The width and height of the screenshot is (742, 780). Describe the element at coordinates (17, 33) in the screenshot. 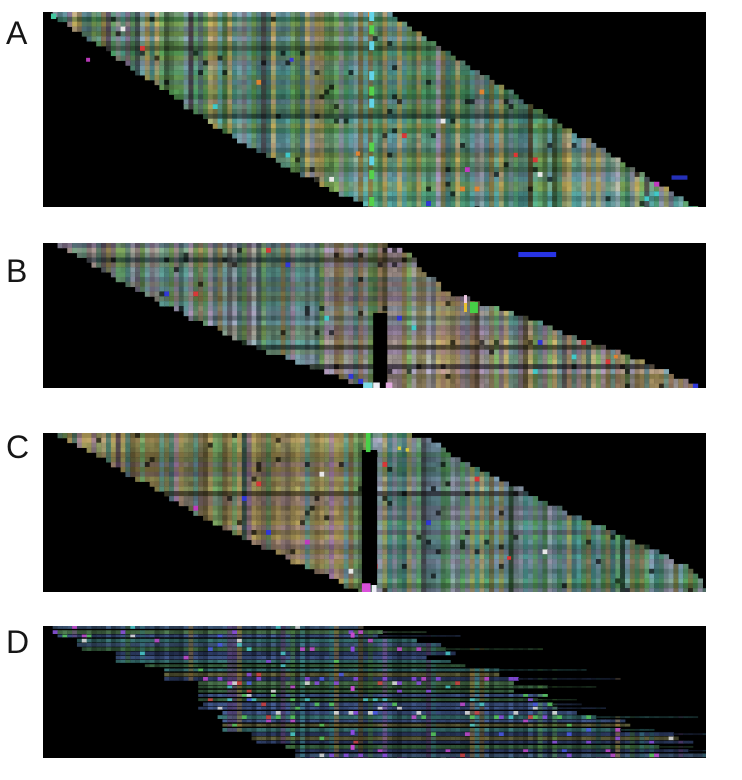

I see `panel-label-a: A` at that location.